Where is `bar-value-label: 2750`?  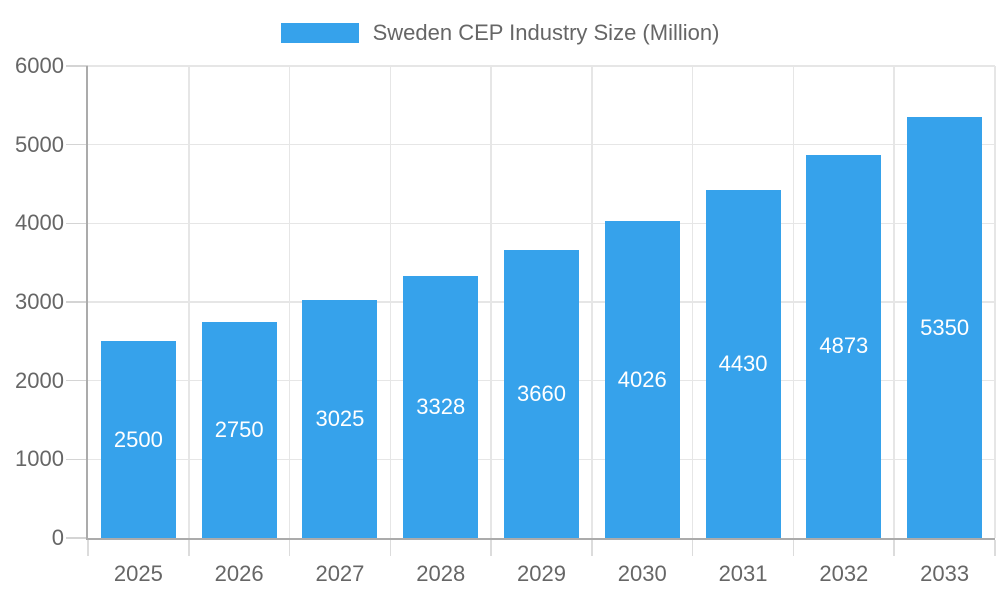
bar-value-label: 2750 is located at coordinates (239, 429).